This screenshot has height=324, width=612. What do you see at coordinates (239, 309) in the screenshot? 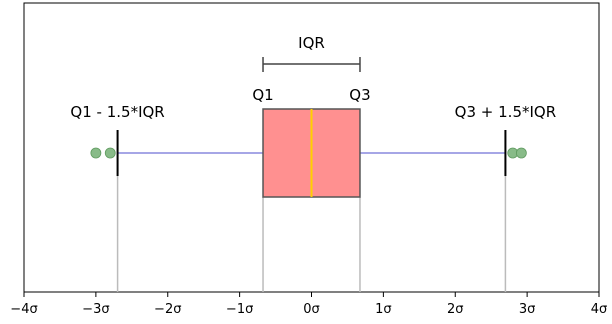
I see `x-tick-label: −1σ` at bounding box center [239, 309].